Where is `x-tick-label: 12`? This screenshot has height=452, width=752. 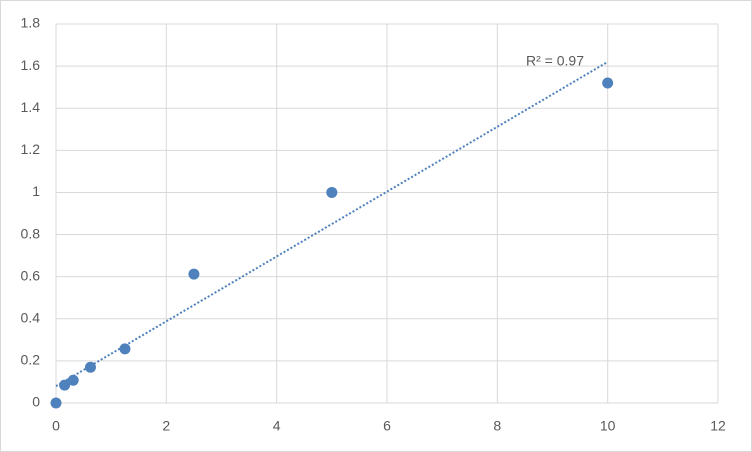 x-tick-label: 12 is located at coordinates (718, 426).